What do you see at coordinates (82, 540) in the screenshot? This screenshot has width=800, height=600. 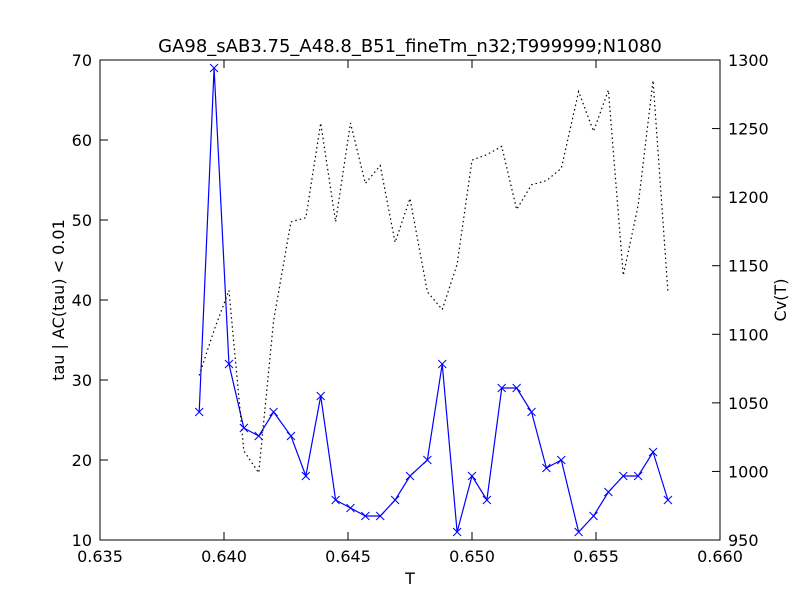 I see `y-tick-label: 10` at bounding box center [82, 540].